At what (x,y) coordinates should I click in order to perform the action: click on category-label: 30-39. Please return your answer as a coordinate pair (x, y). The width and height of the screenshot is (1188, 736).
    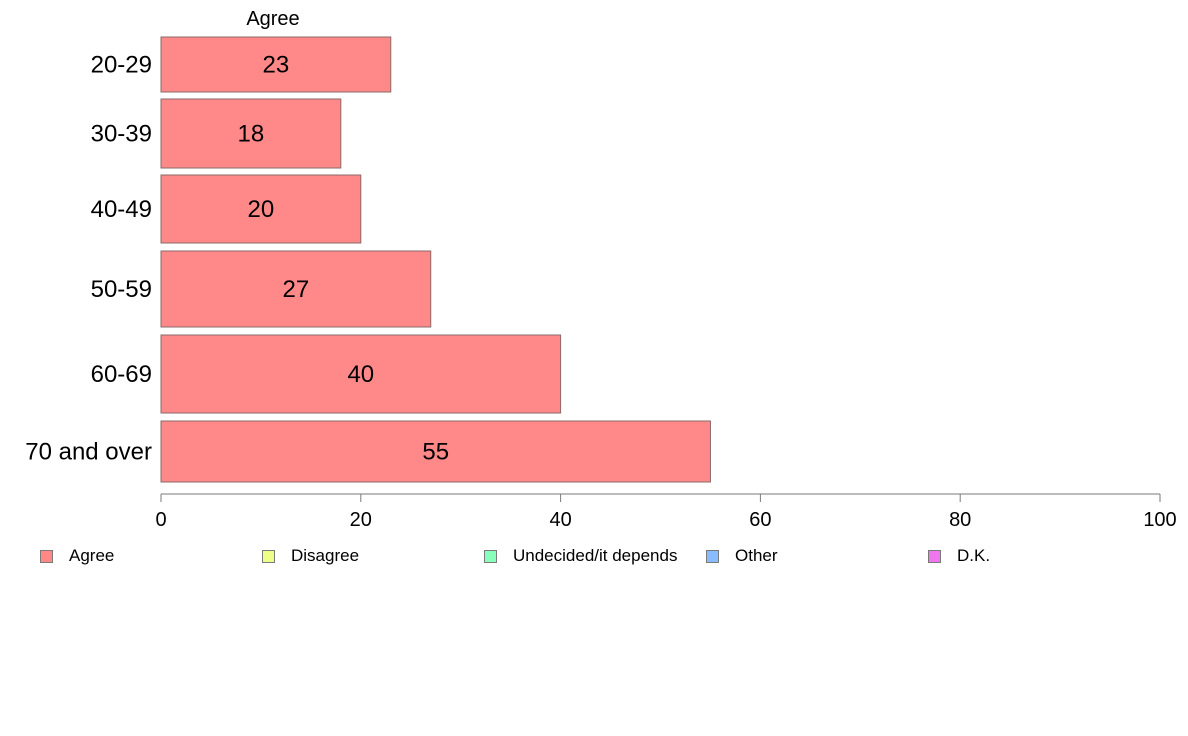
    Looking at the image, I should click on (121, 134).